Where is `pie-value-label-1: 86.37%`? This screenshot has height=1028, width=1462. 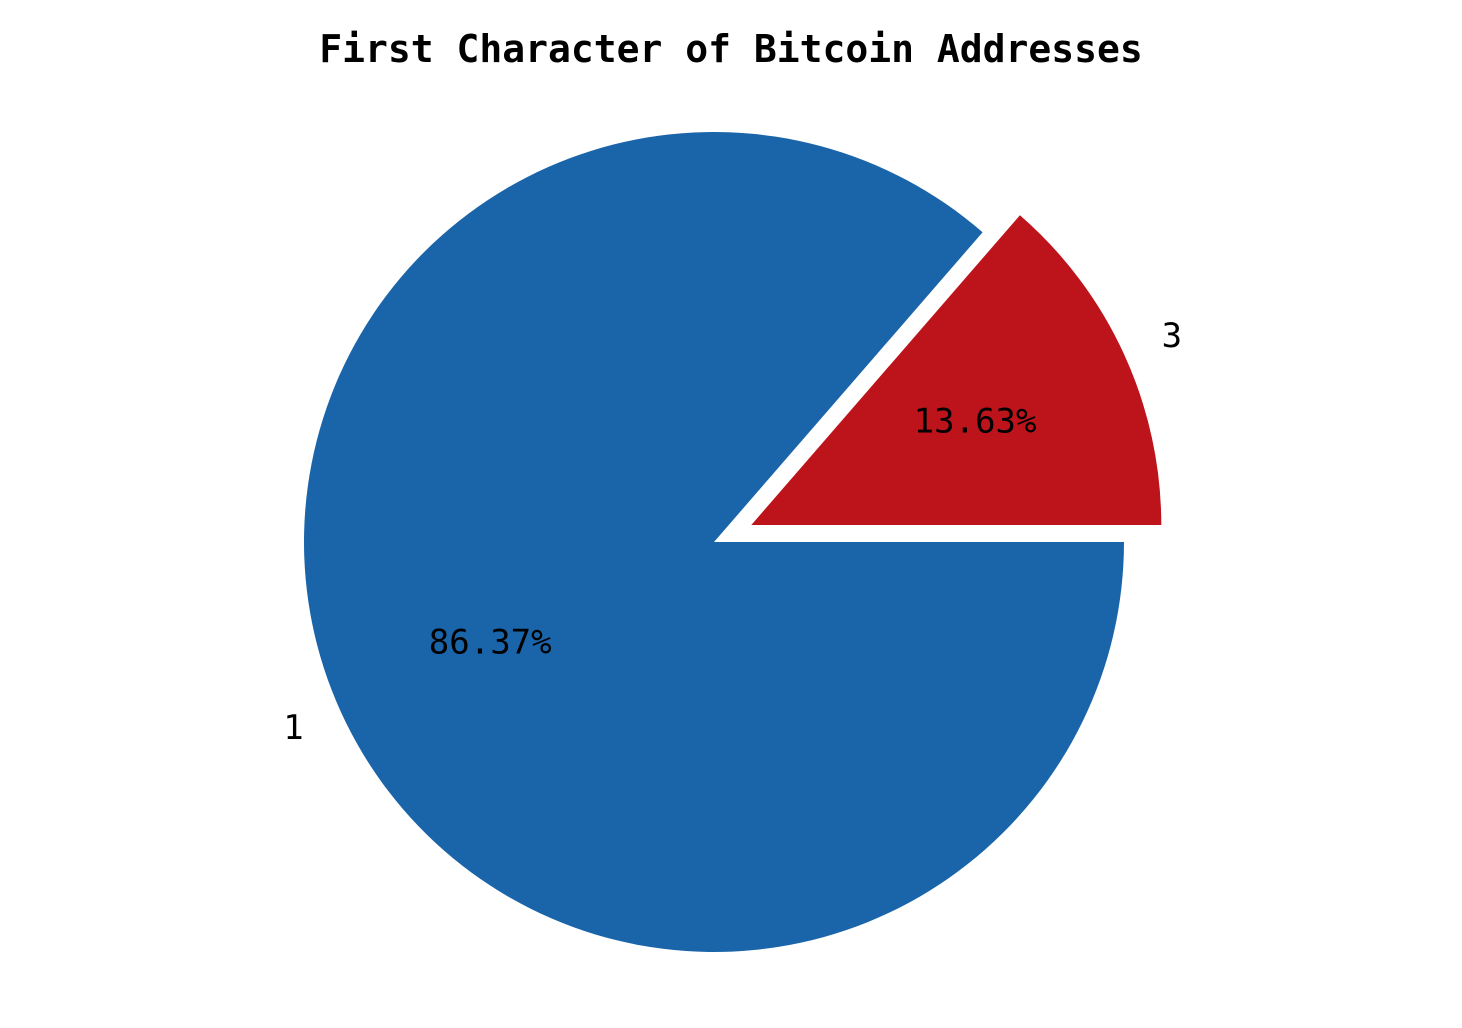 pie-value-label-1: 86.37% is located at coordinates (490, 643).